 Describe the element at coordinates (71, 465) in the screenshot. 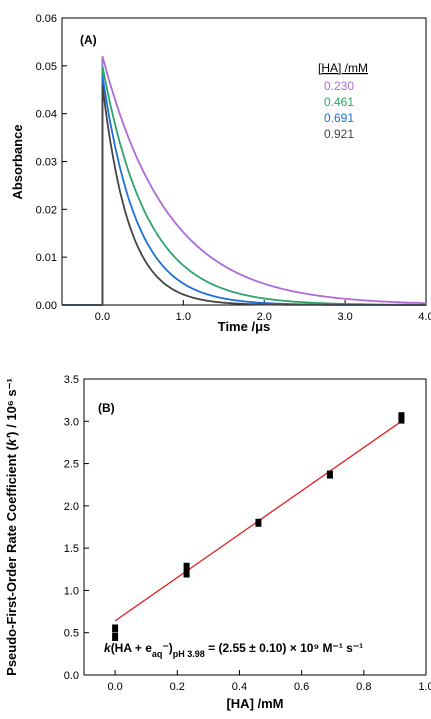

I see `y-tick-label-b: 2.5` at that location.